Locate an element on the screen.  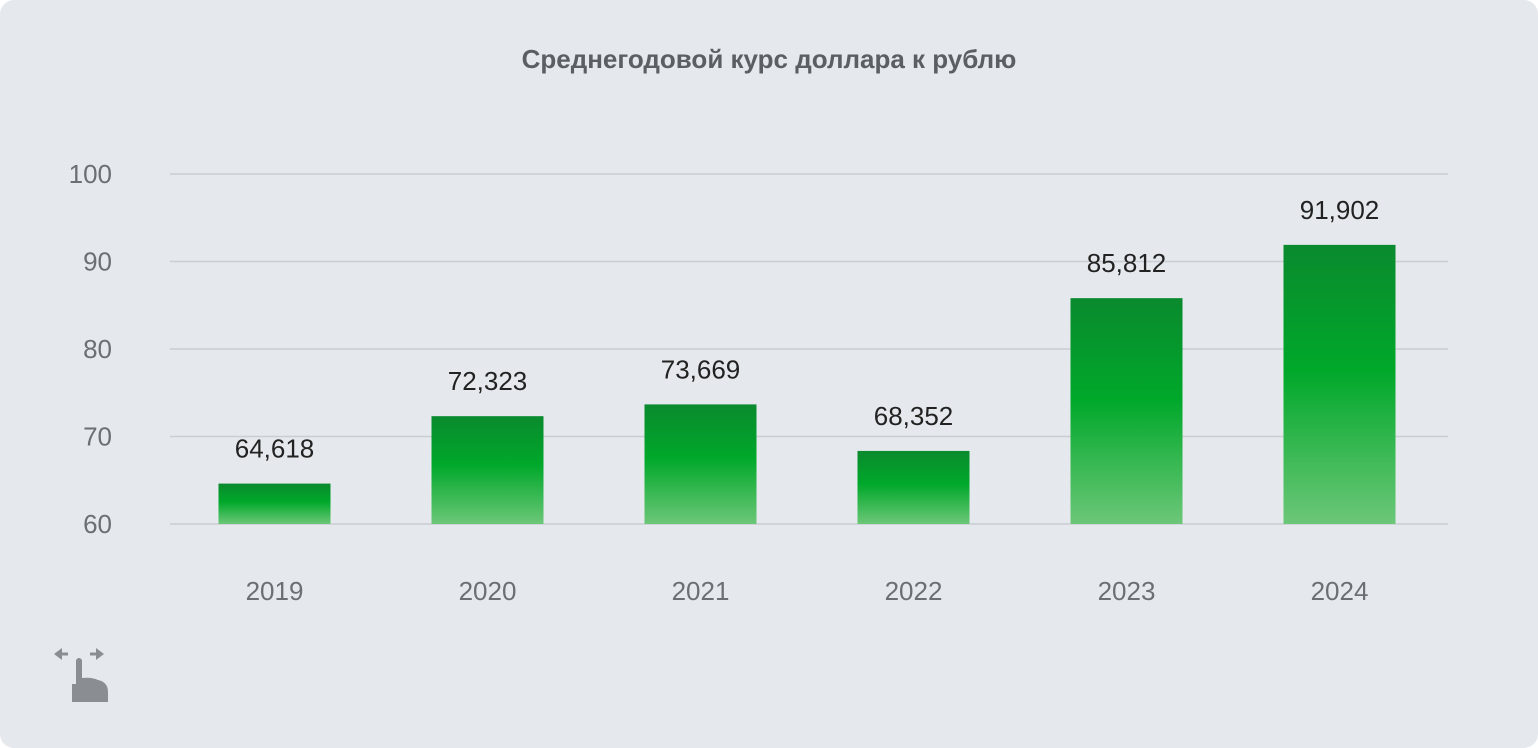
x-tick-label-2021: 2021 is located at coordinates (701, 591).